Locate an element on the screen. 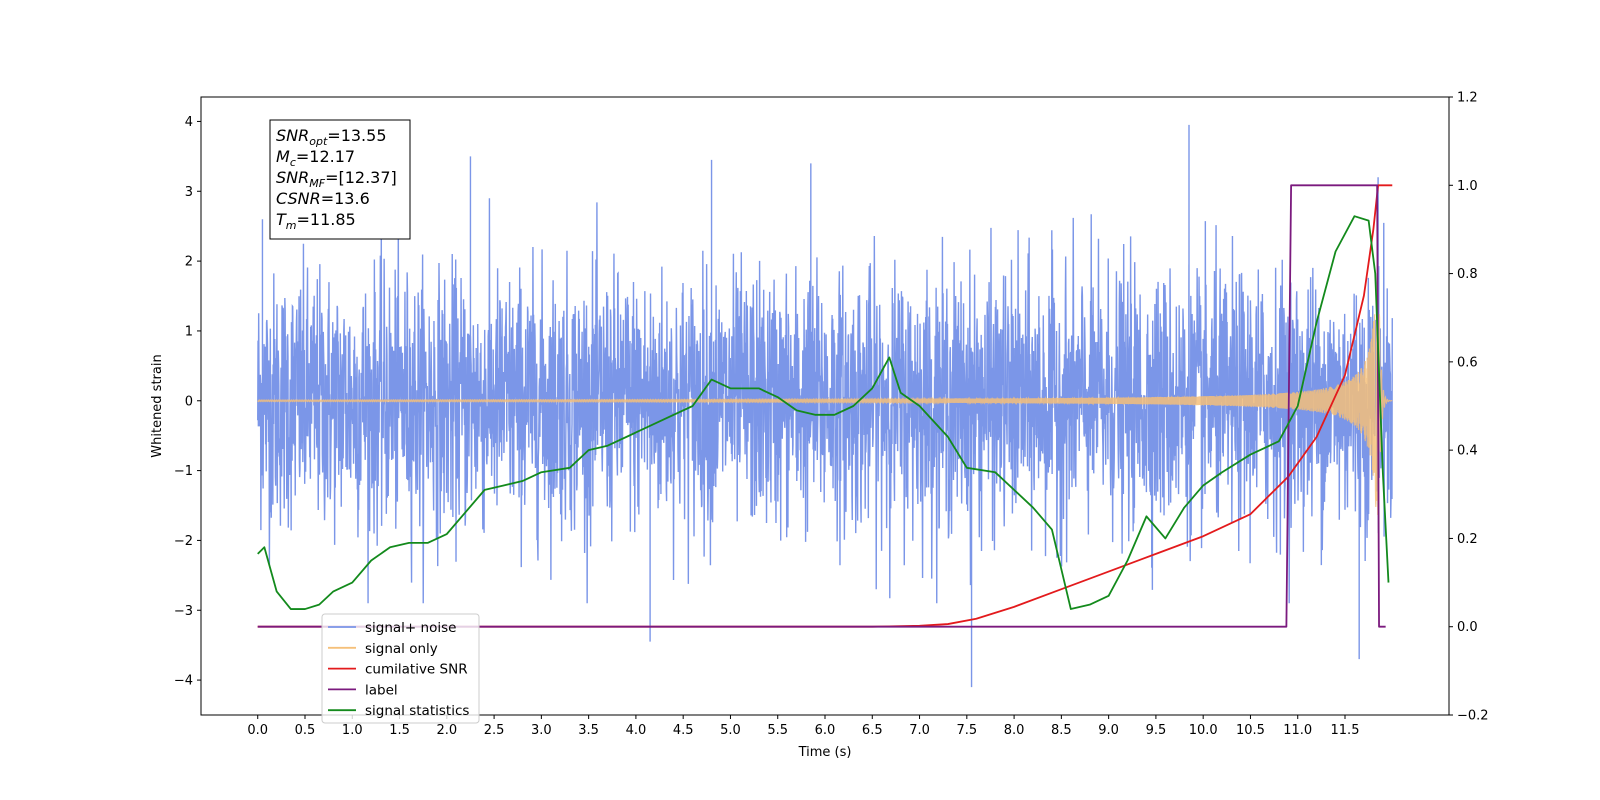 The width and height of the screenshot is (1600, 800). x-tick-label: 10.5 is located at coordinates (1250, 730).